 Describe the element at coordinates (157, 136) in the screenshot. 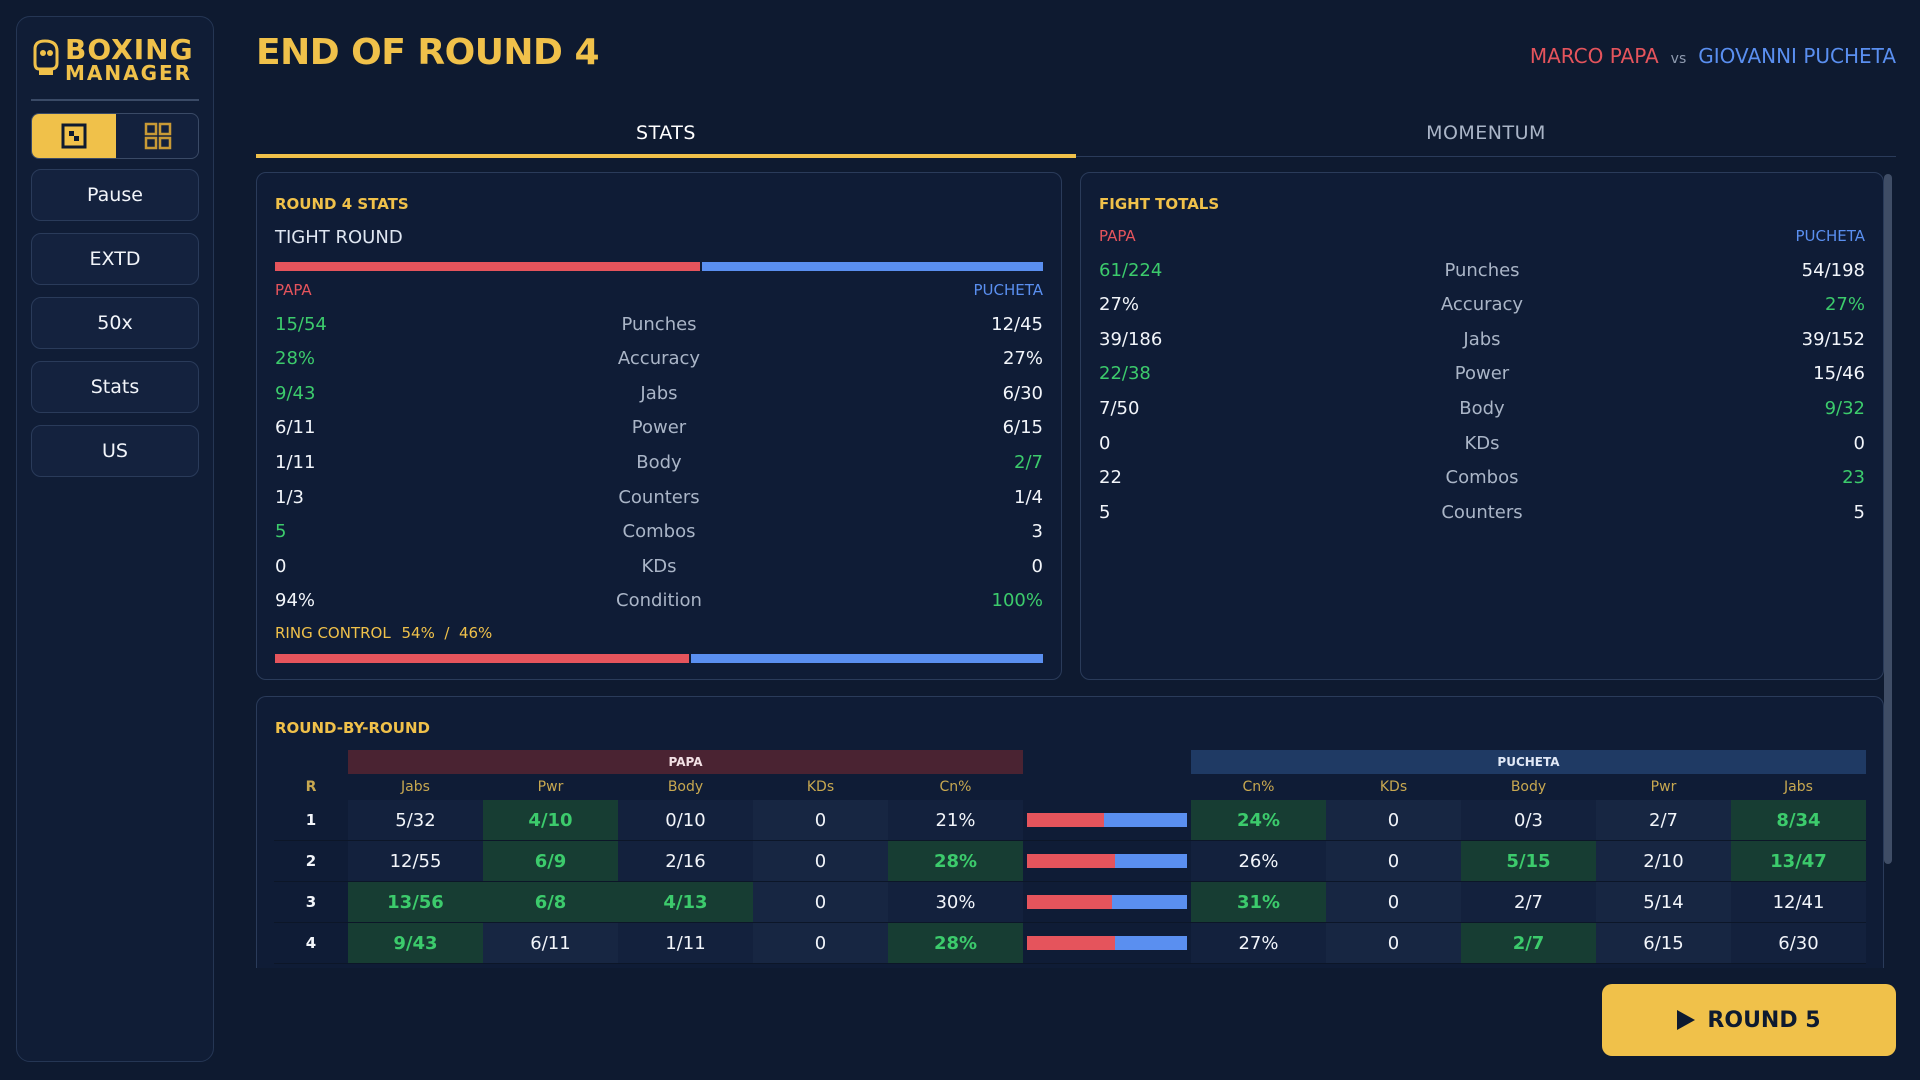

I see `grid-view-button` at that location.